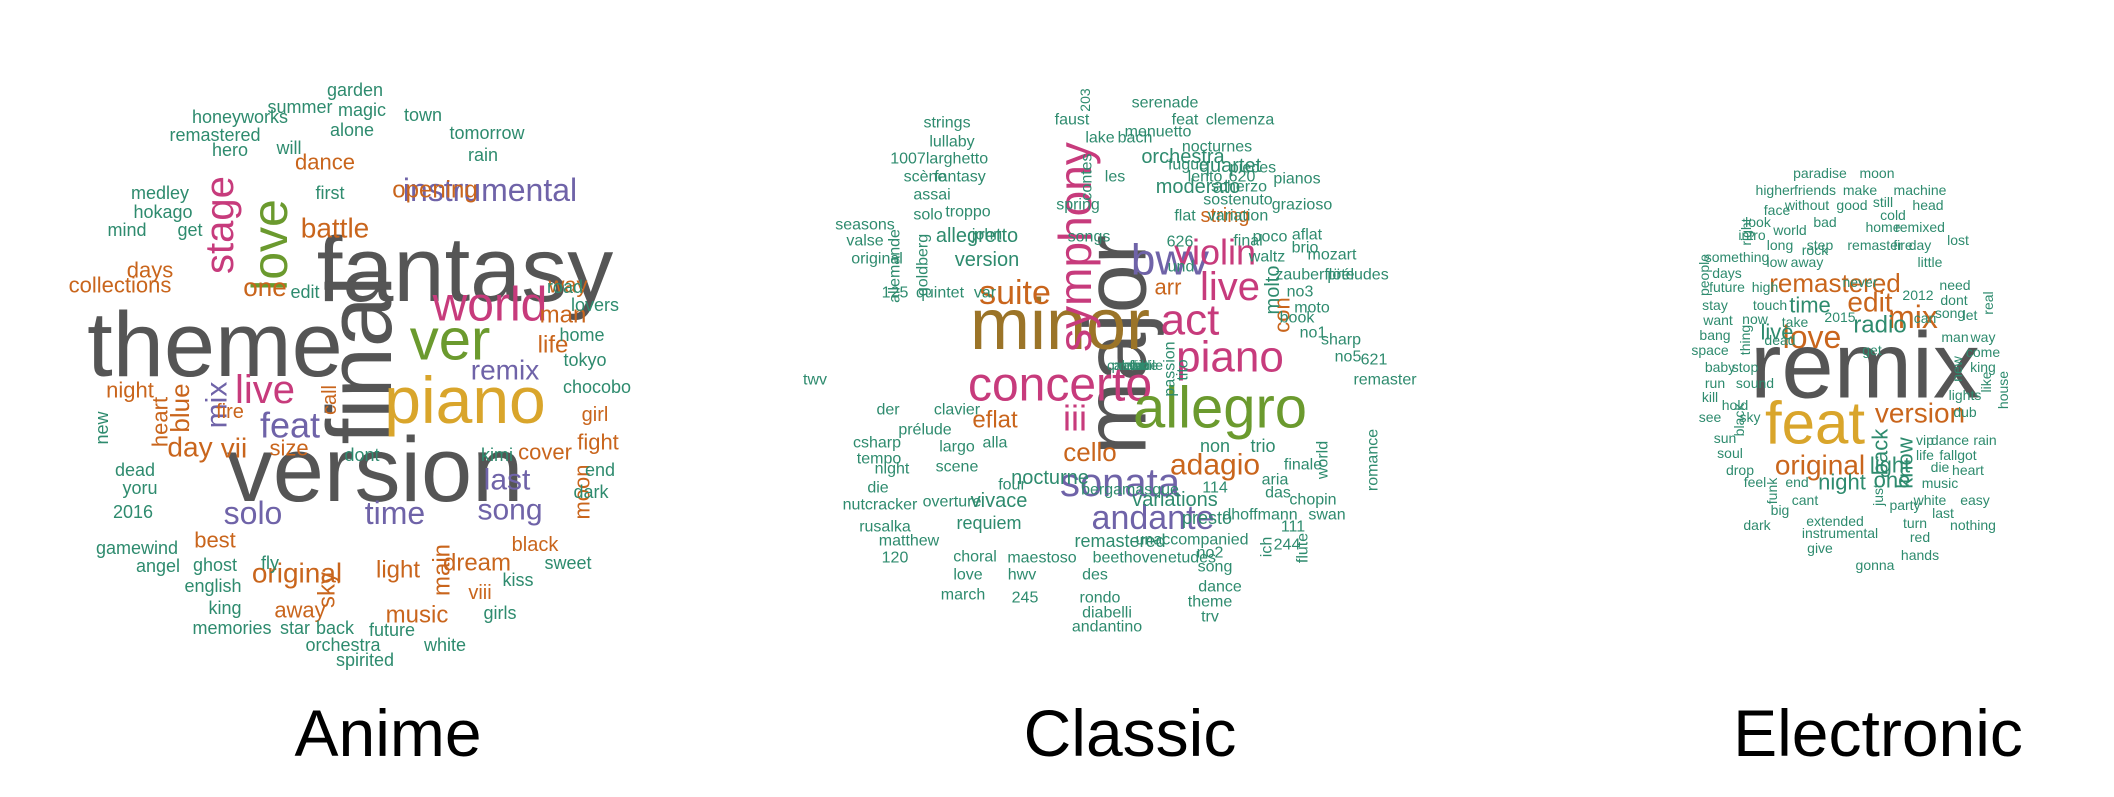 The height and width of the screenshot is (797, 2114). What do you see at coordinates (1859, 282) in the screenshot?
I see `electronic-word-never: never` at bounding box center [1859, 282].